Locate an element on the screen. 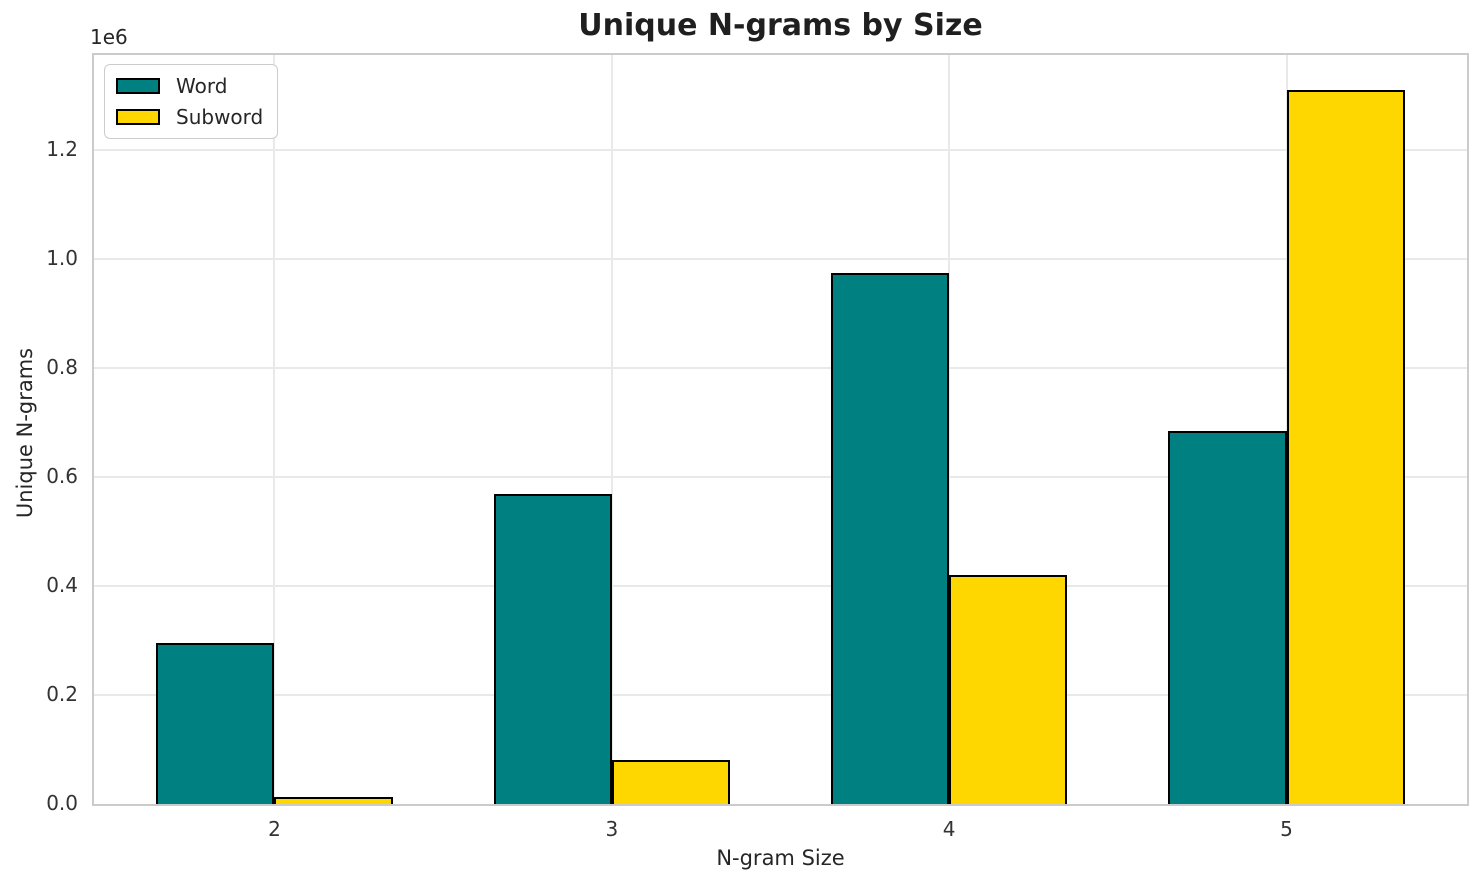 The height and width of the screenshot is (885, 1484). x-axis-tick-label: 2 is located at coordinates (274, 829).